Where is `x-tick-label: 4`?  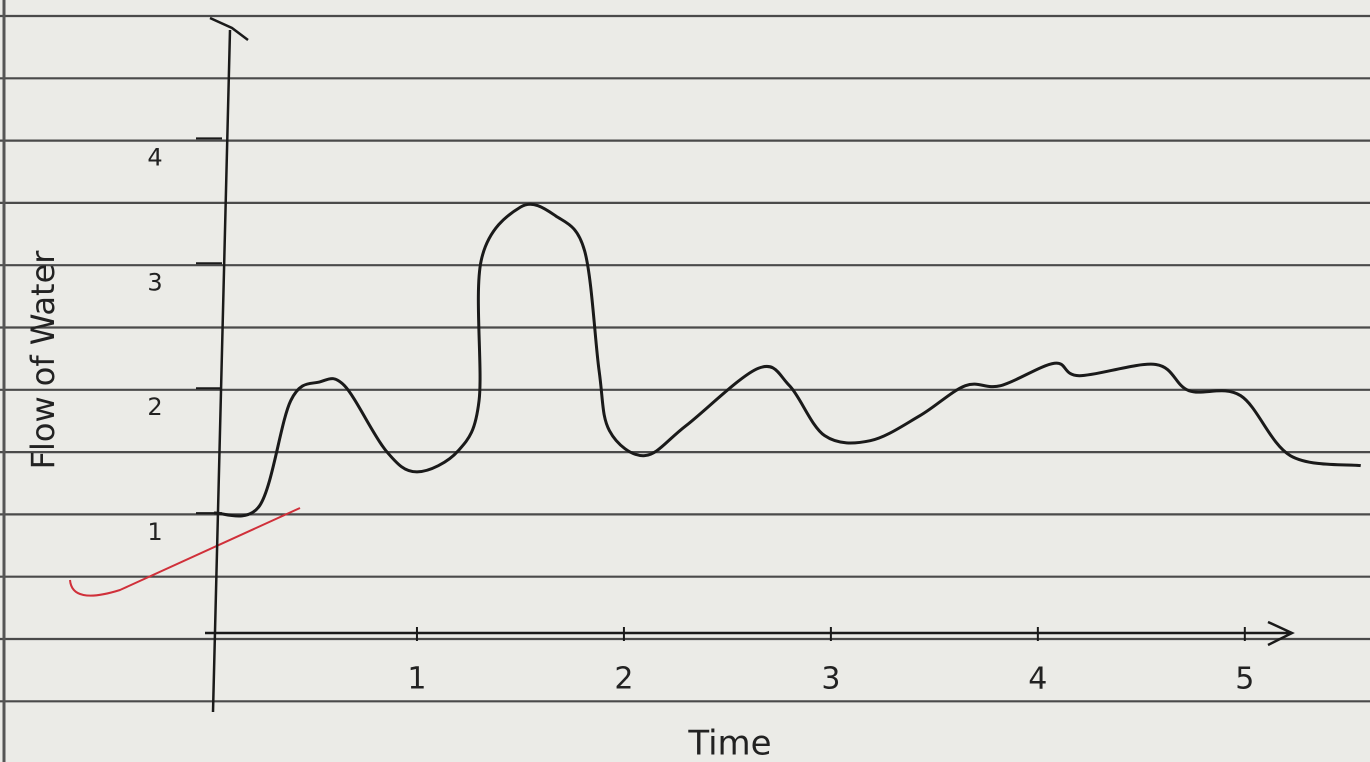 x-tick-label: 4 is located at coordinates (1037, 679).